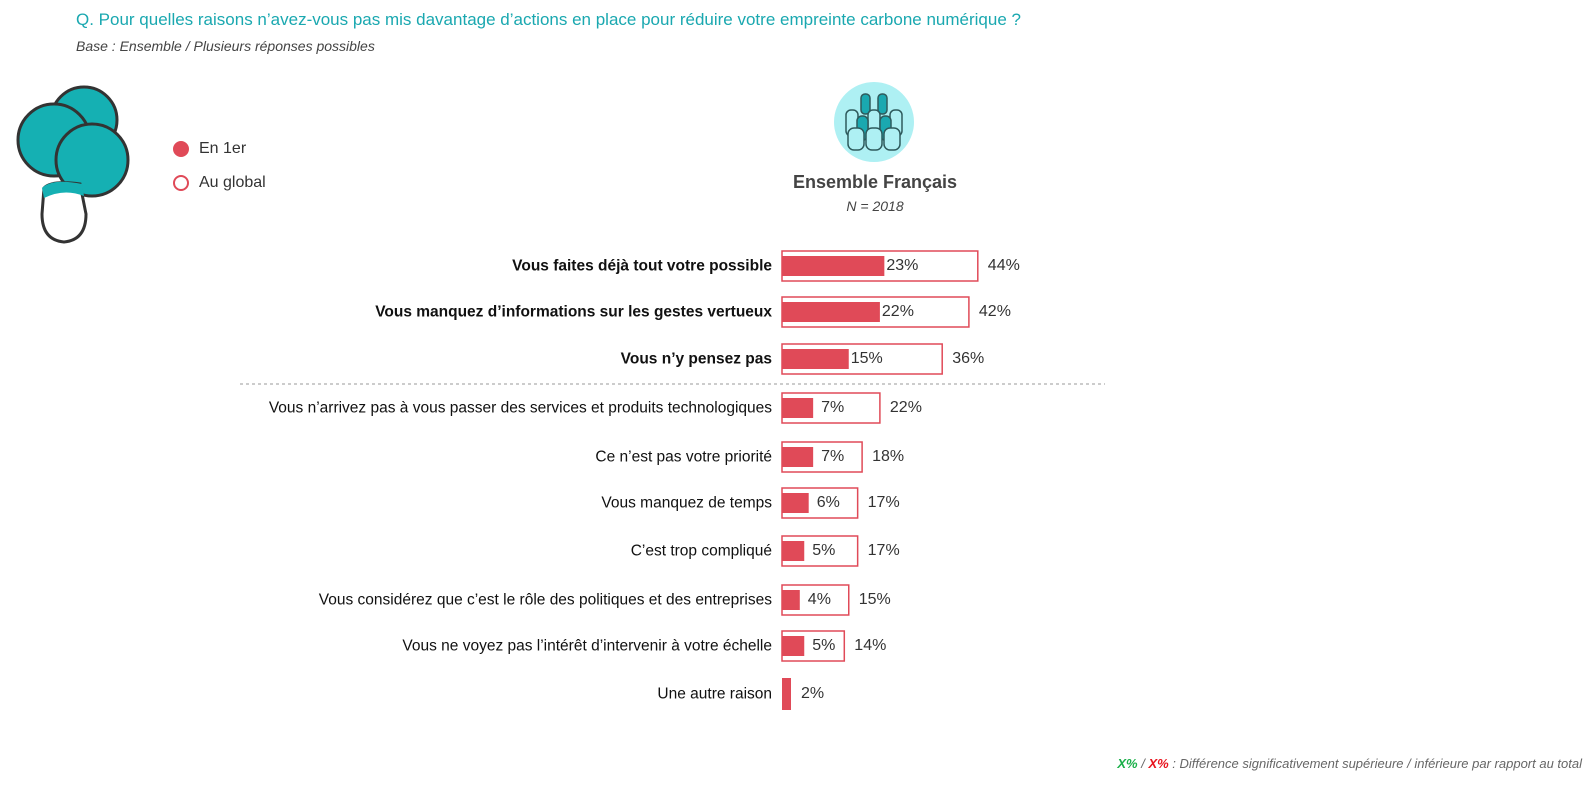  What do you see at coordinates (701, 551) in the screenshot?
I see `category-label: C’est trop compliqué` at bounding box center [701, 551].